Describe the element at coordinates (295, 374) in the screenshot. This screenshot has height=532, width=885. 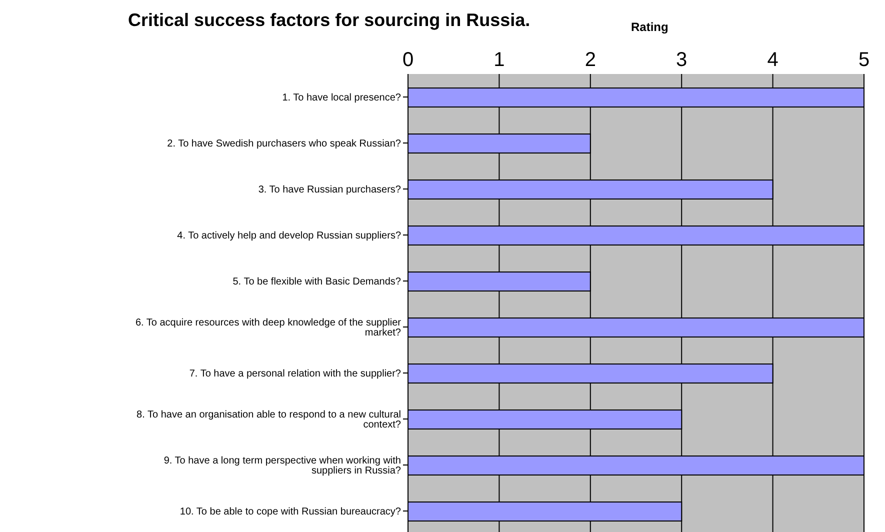
I see `y-tick-label: 7. To have a personal relation with the supplier?` at that location.